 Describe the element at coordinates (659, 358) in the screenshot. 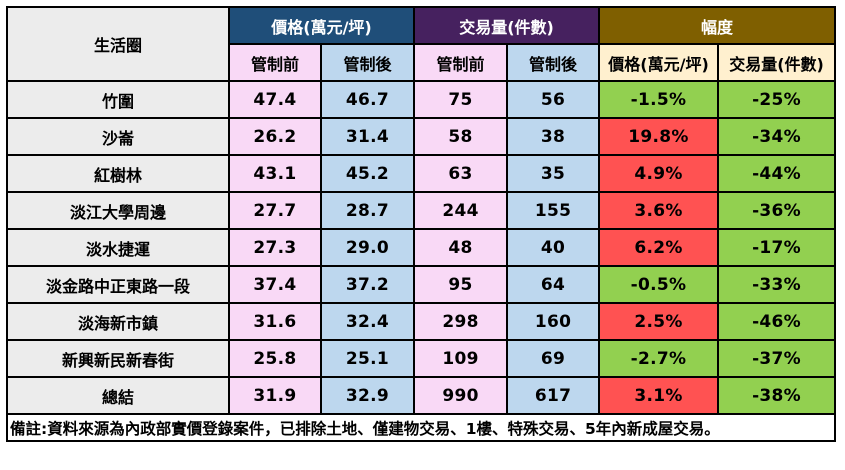

I see `price-change-cell: -2.7%` at that location.